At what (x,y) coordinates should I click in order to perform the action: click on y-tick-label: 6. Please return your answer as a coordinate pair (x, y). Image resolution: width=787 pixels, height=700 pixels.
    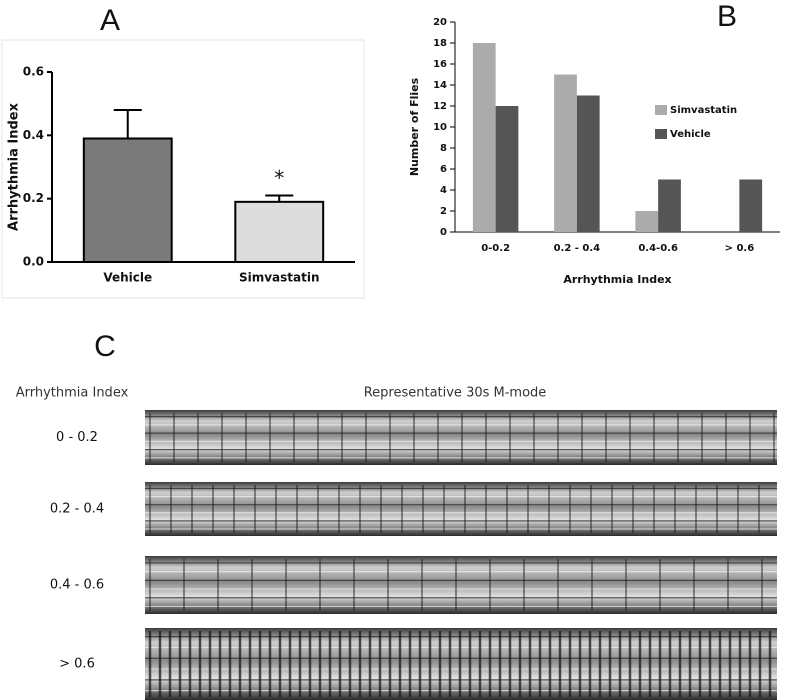
    Looking at the image, I should click on (443, 169).